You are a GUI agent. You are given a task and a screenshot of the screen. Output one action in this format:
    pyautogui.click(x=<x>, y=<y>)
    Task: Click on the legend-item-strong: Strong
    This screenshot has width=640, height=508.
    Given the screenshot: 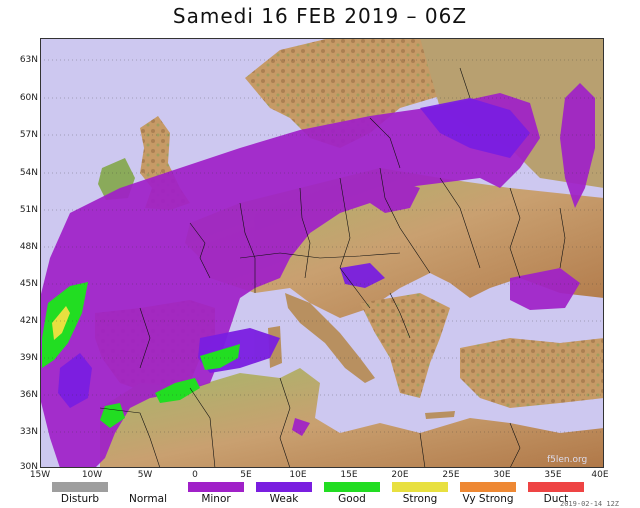 What is the action you would take?
    pyautogui.click(x=420, y=493)
    